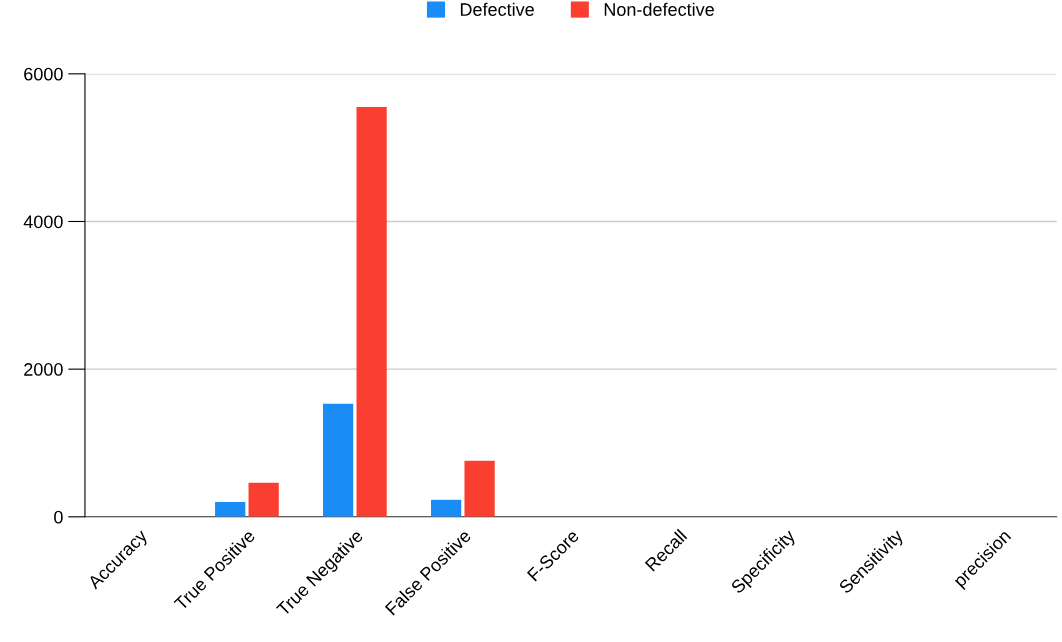  Describe the element at coordinates (43, 369) in the screenshot. I see `y-tick-label: 2000` at that location.